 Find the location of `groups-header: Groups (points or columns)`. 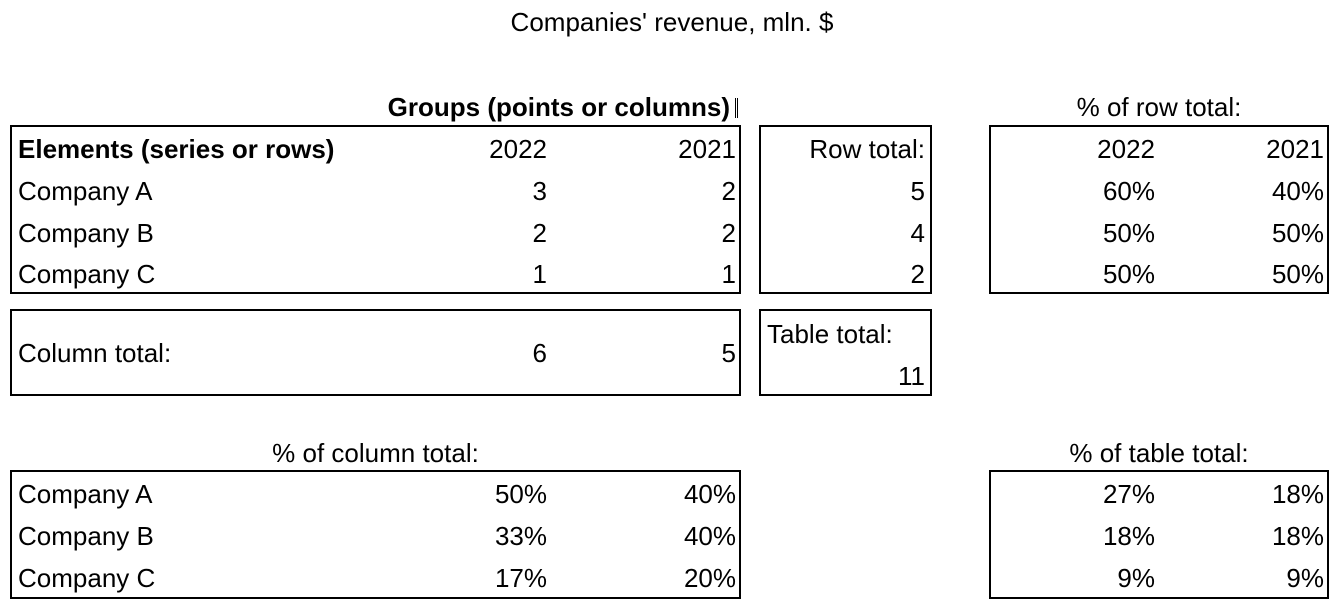

groups-header: Groups (points or columns) is located at coordinates (558, 107).